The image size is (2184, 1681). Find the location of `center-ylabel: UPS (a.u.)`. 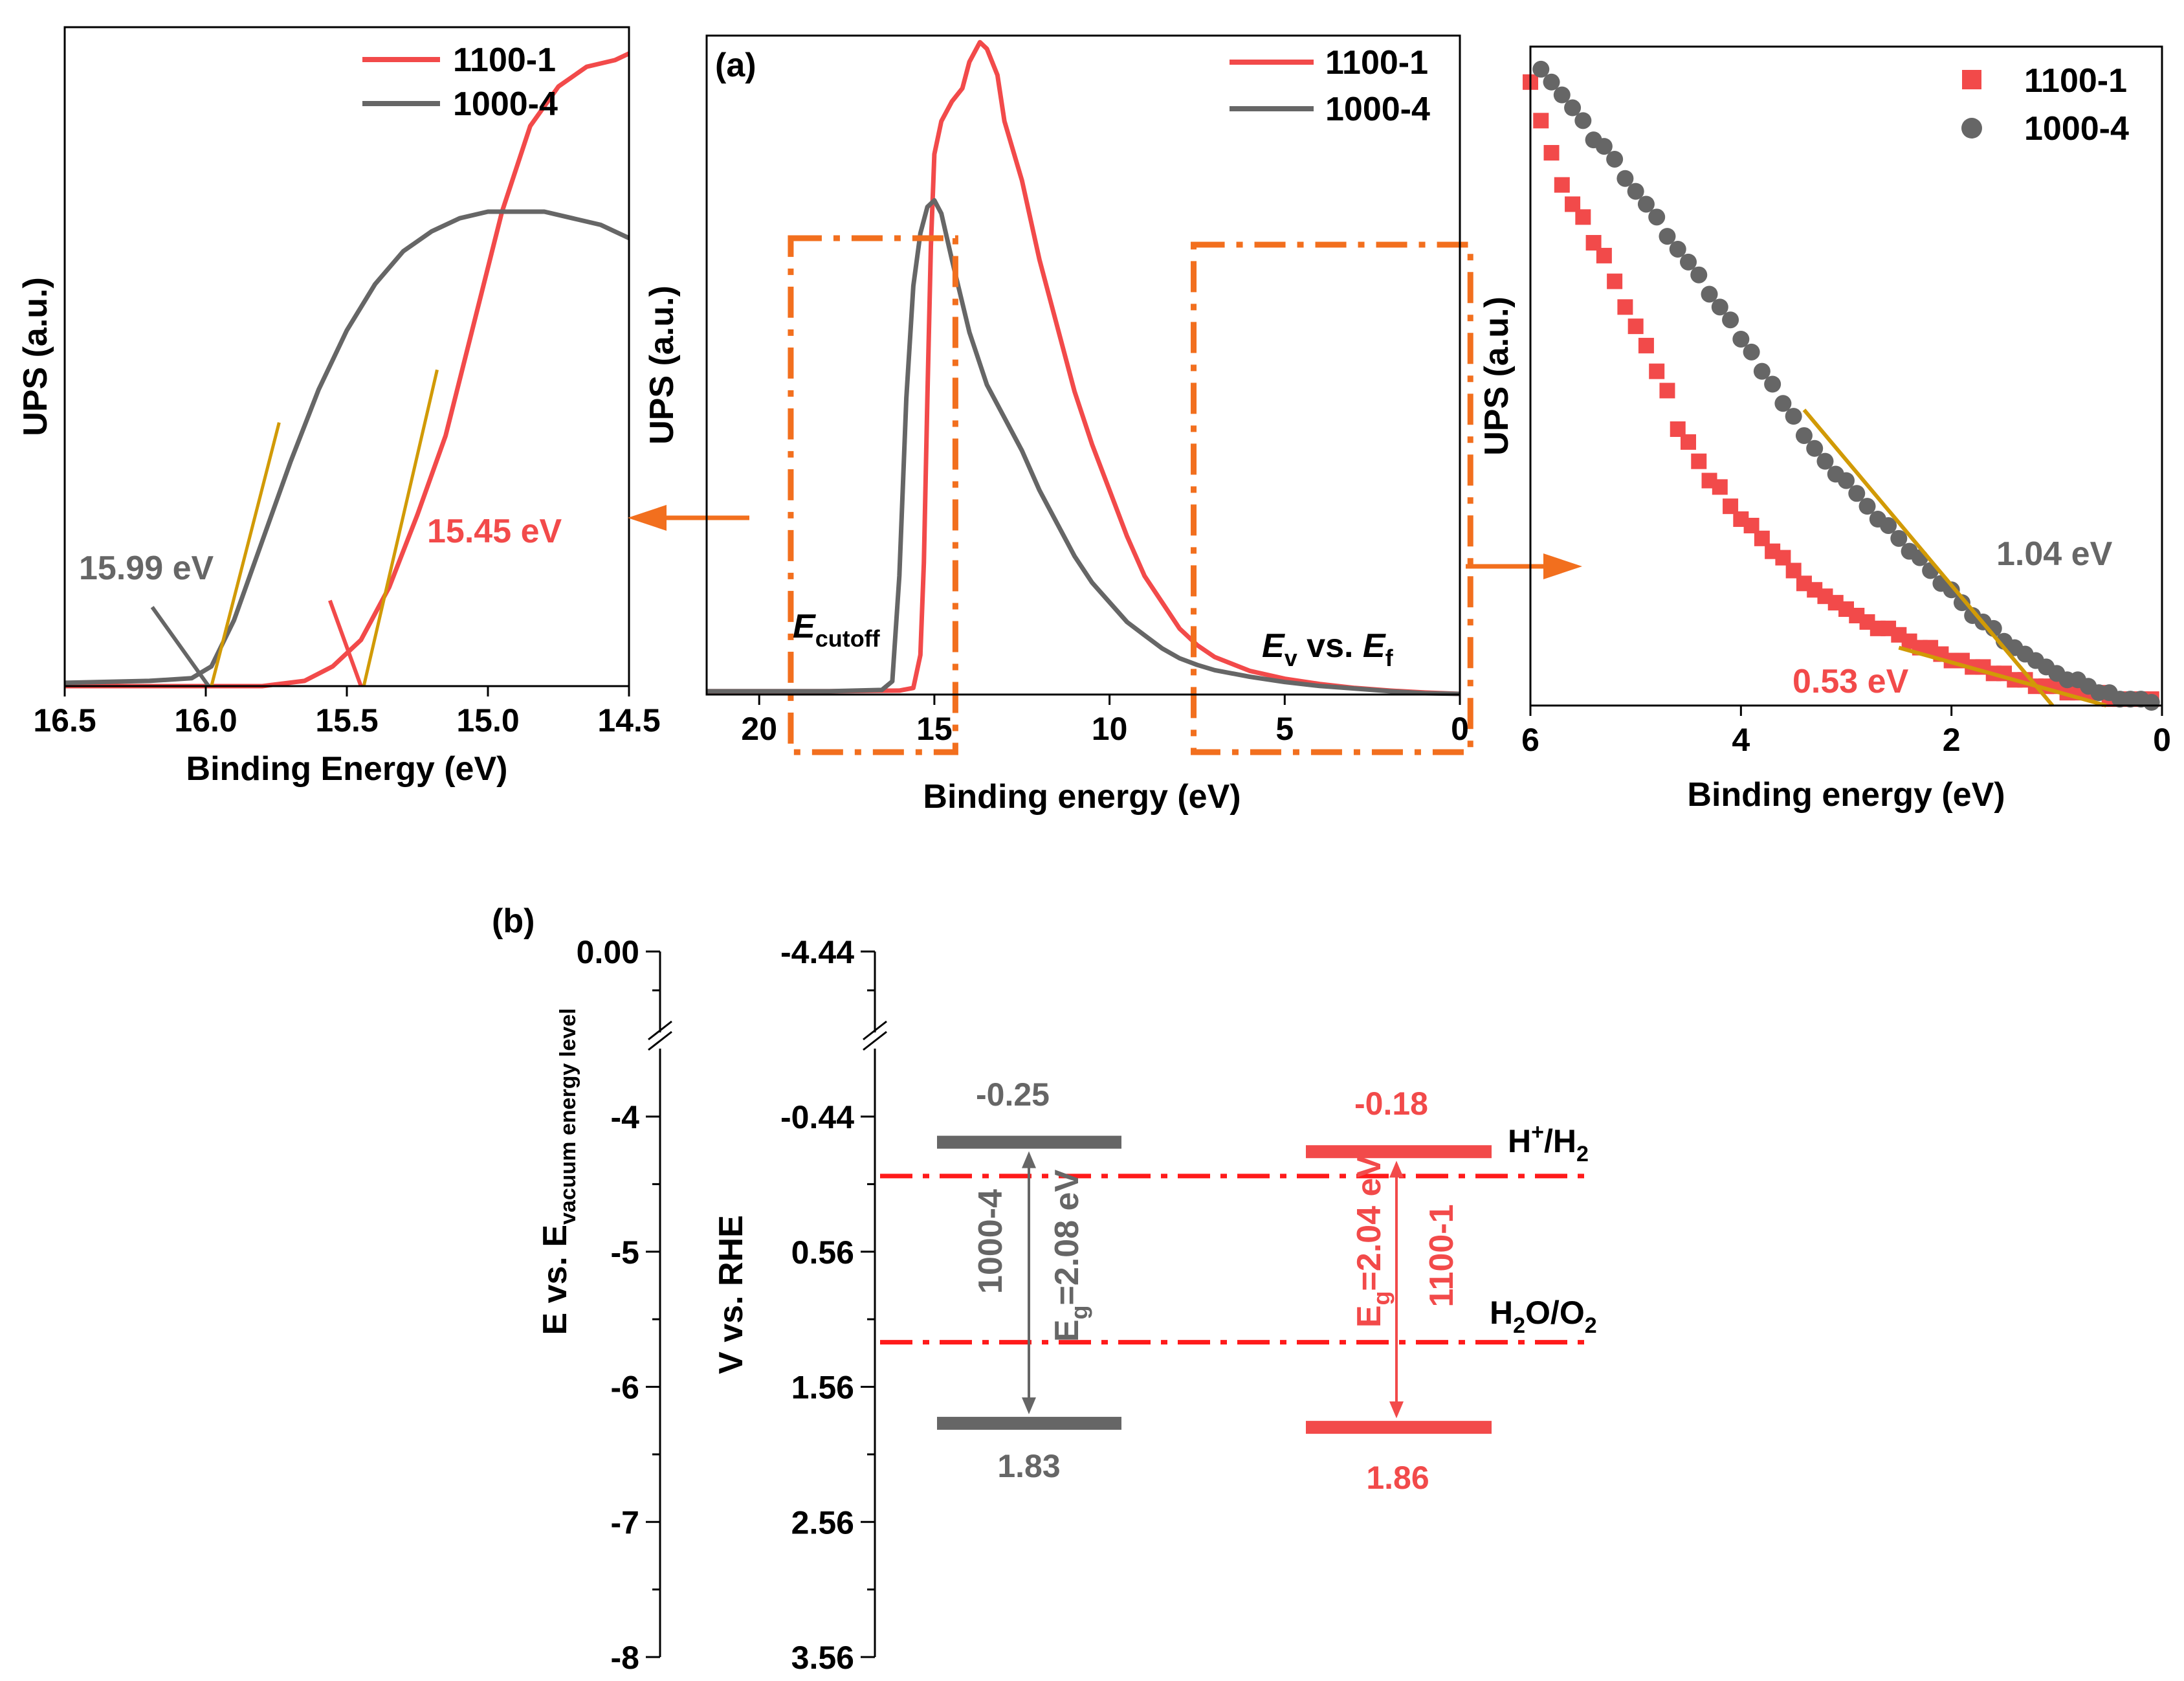

center-ylabel: UPS (a.u.) is located at coordinates (662, 365).